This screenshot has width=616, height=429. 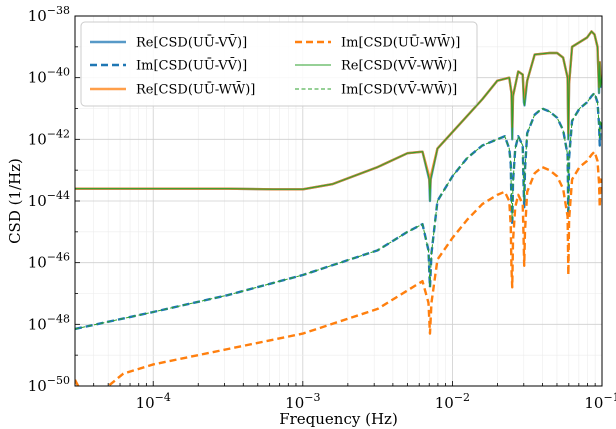 I want to click on legend-label-5: Re[CSD(VV̄-WW̄)], so click(x=399, y=65).